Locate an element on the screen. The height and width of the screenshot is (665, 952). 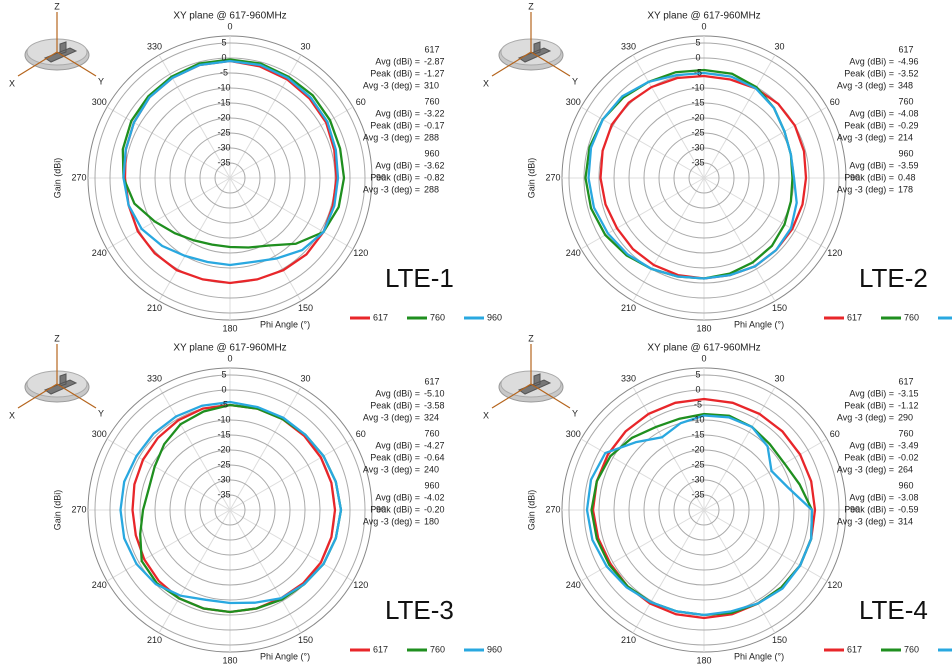
stats-value: -1.12 is located at coordinates (908, 405).